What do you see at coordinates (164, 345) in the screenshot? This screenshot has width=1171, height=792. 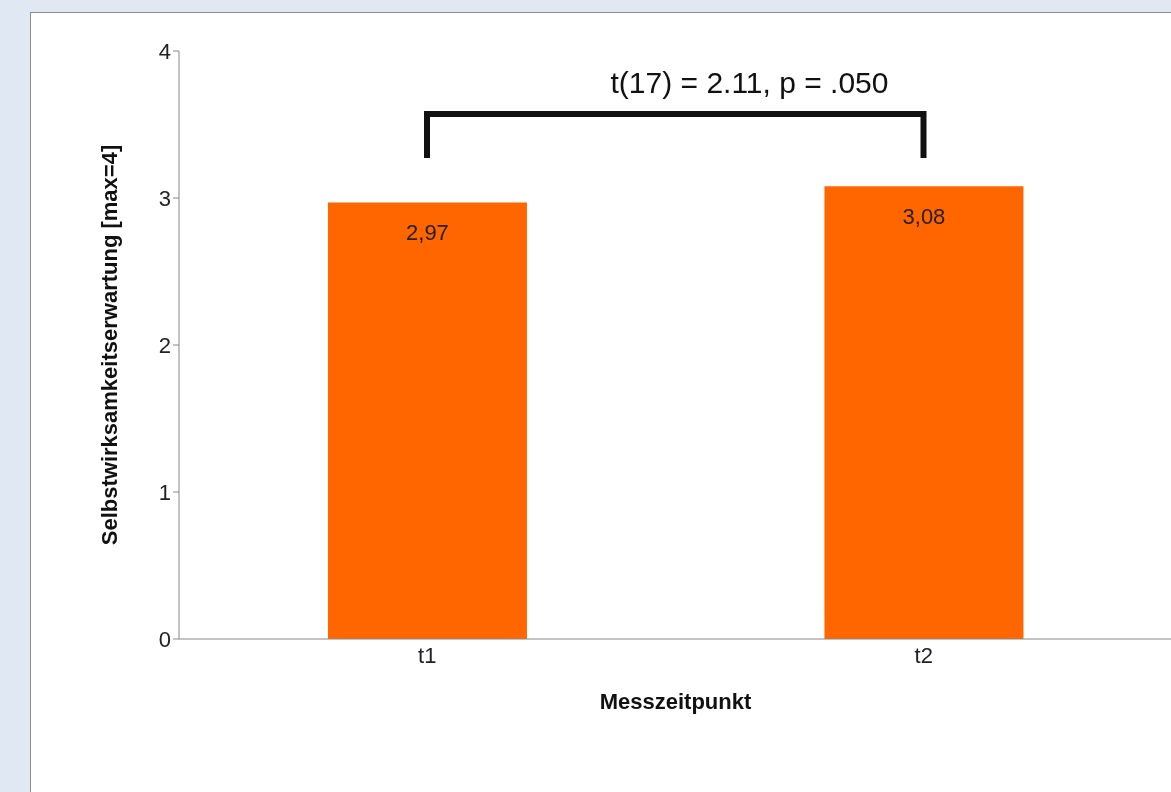 I see `y-tick-label: 2` at bounding box center [164, 345].